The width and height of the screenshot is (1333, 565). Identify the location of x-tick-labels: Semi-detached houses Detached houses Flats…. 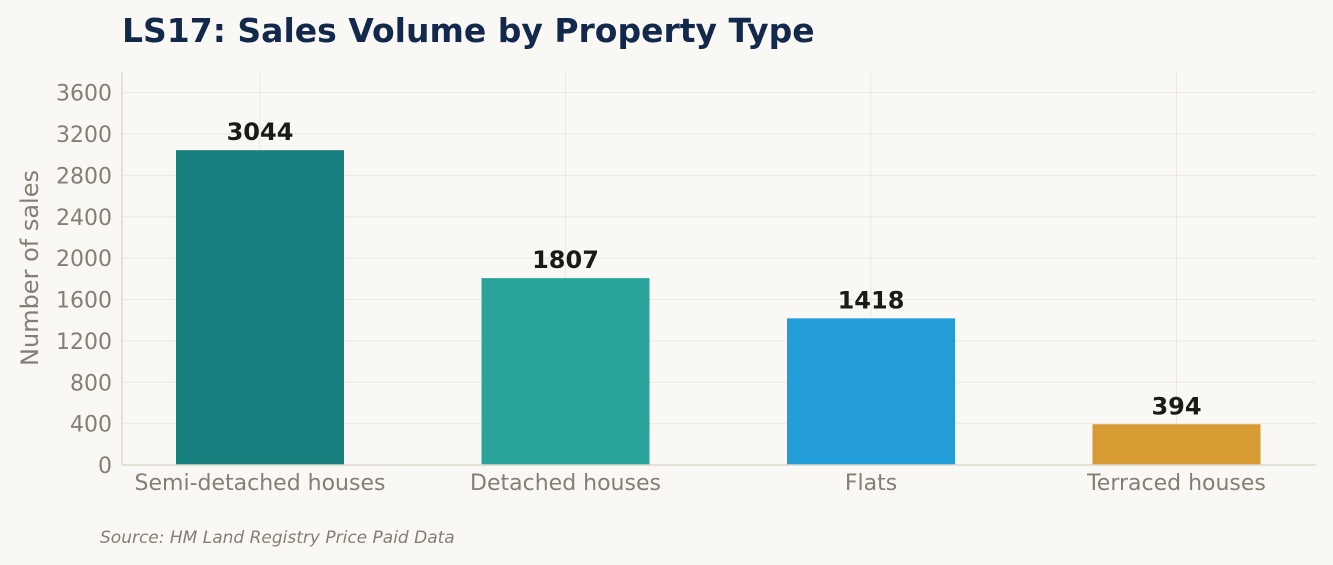
(700, 483).